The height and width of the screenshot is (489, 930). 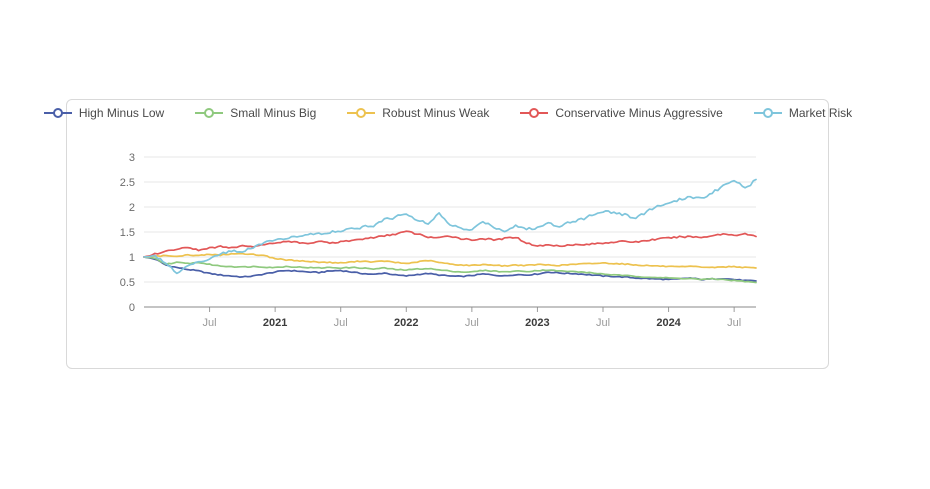 I want to click on legend-label: Conservative Minus Aggressive, so click(x=639, y=113).